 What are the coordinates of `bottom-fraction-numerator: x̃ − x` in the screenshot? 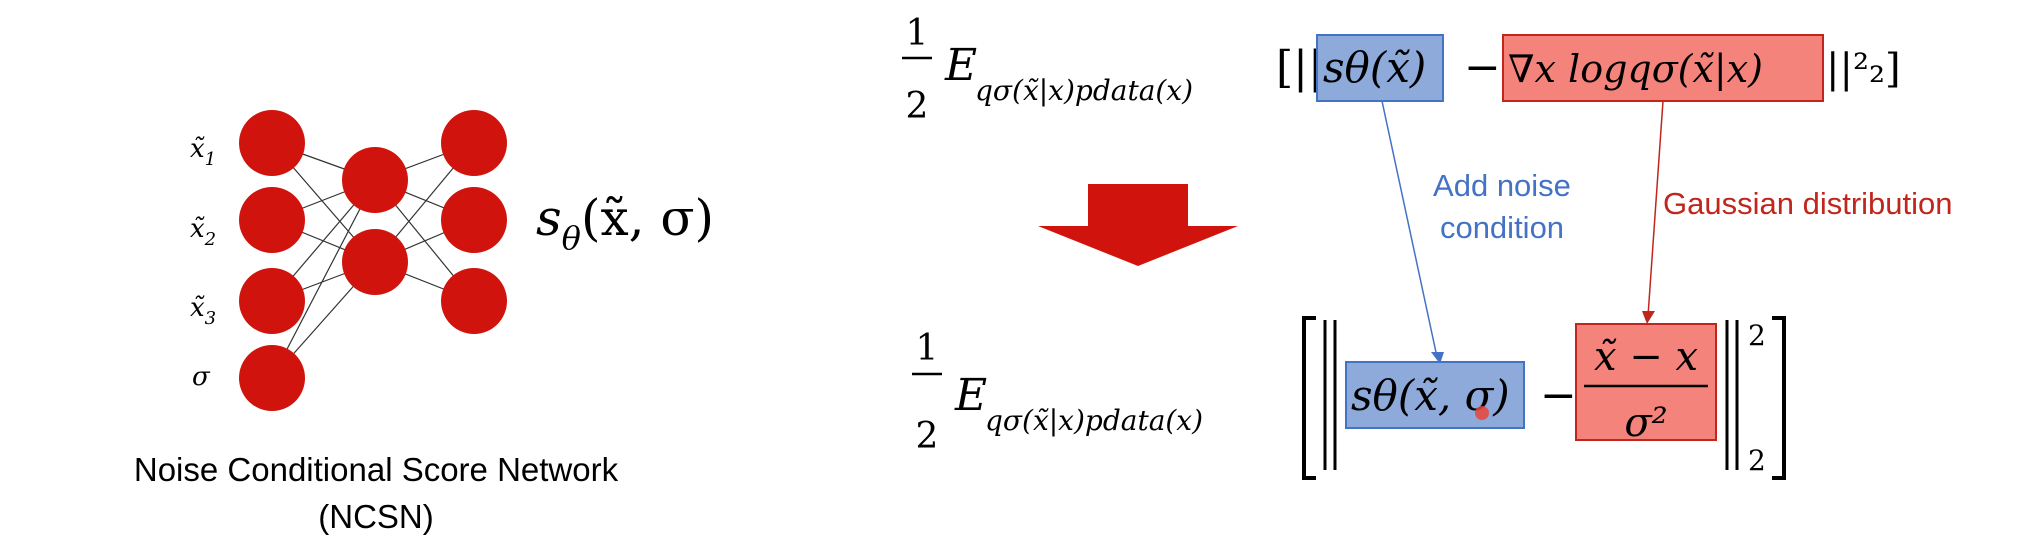 It's located at (1646, 357).